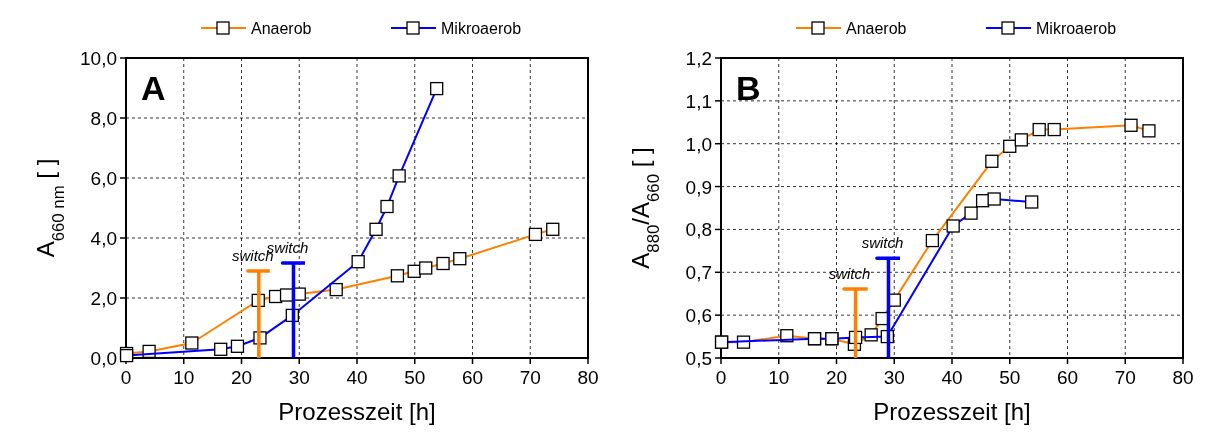 The image size is (1205, 434). What do you see at coordinates (698, 101) in the screenshot?
I see `y-tick-label: 1,1` at bounding box center [698, 101].